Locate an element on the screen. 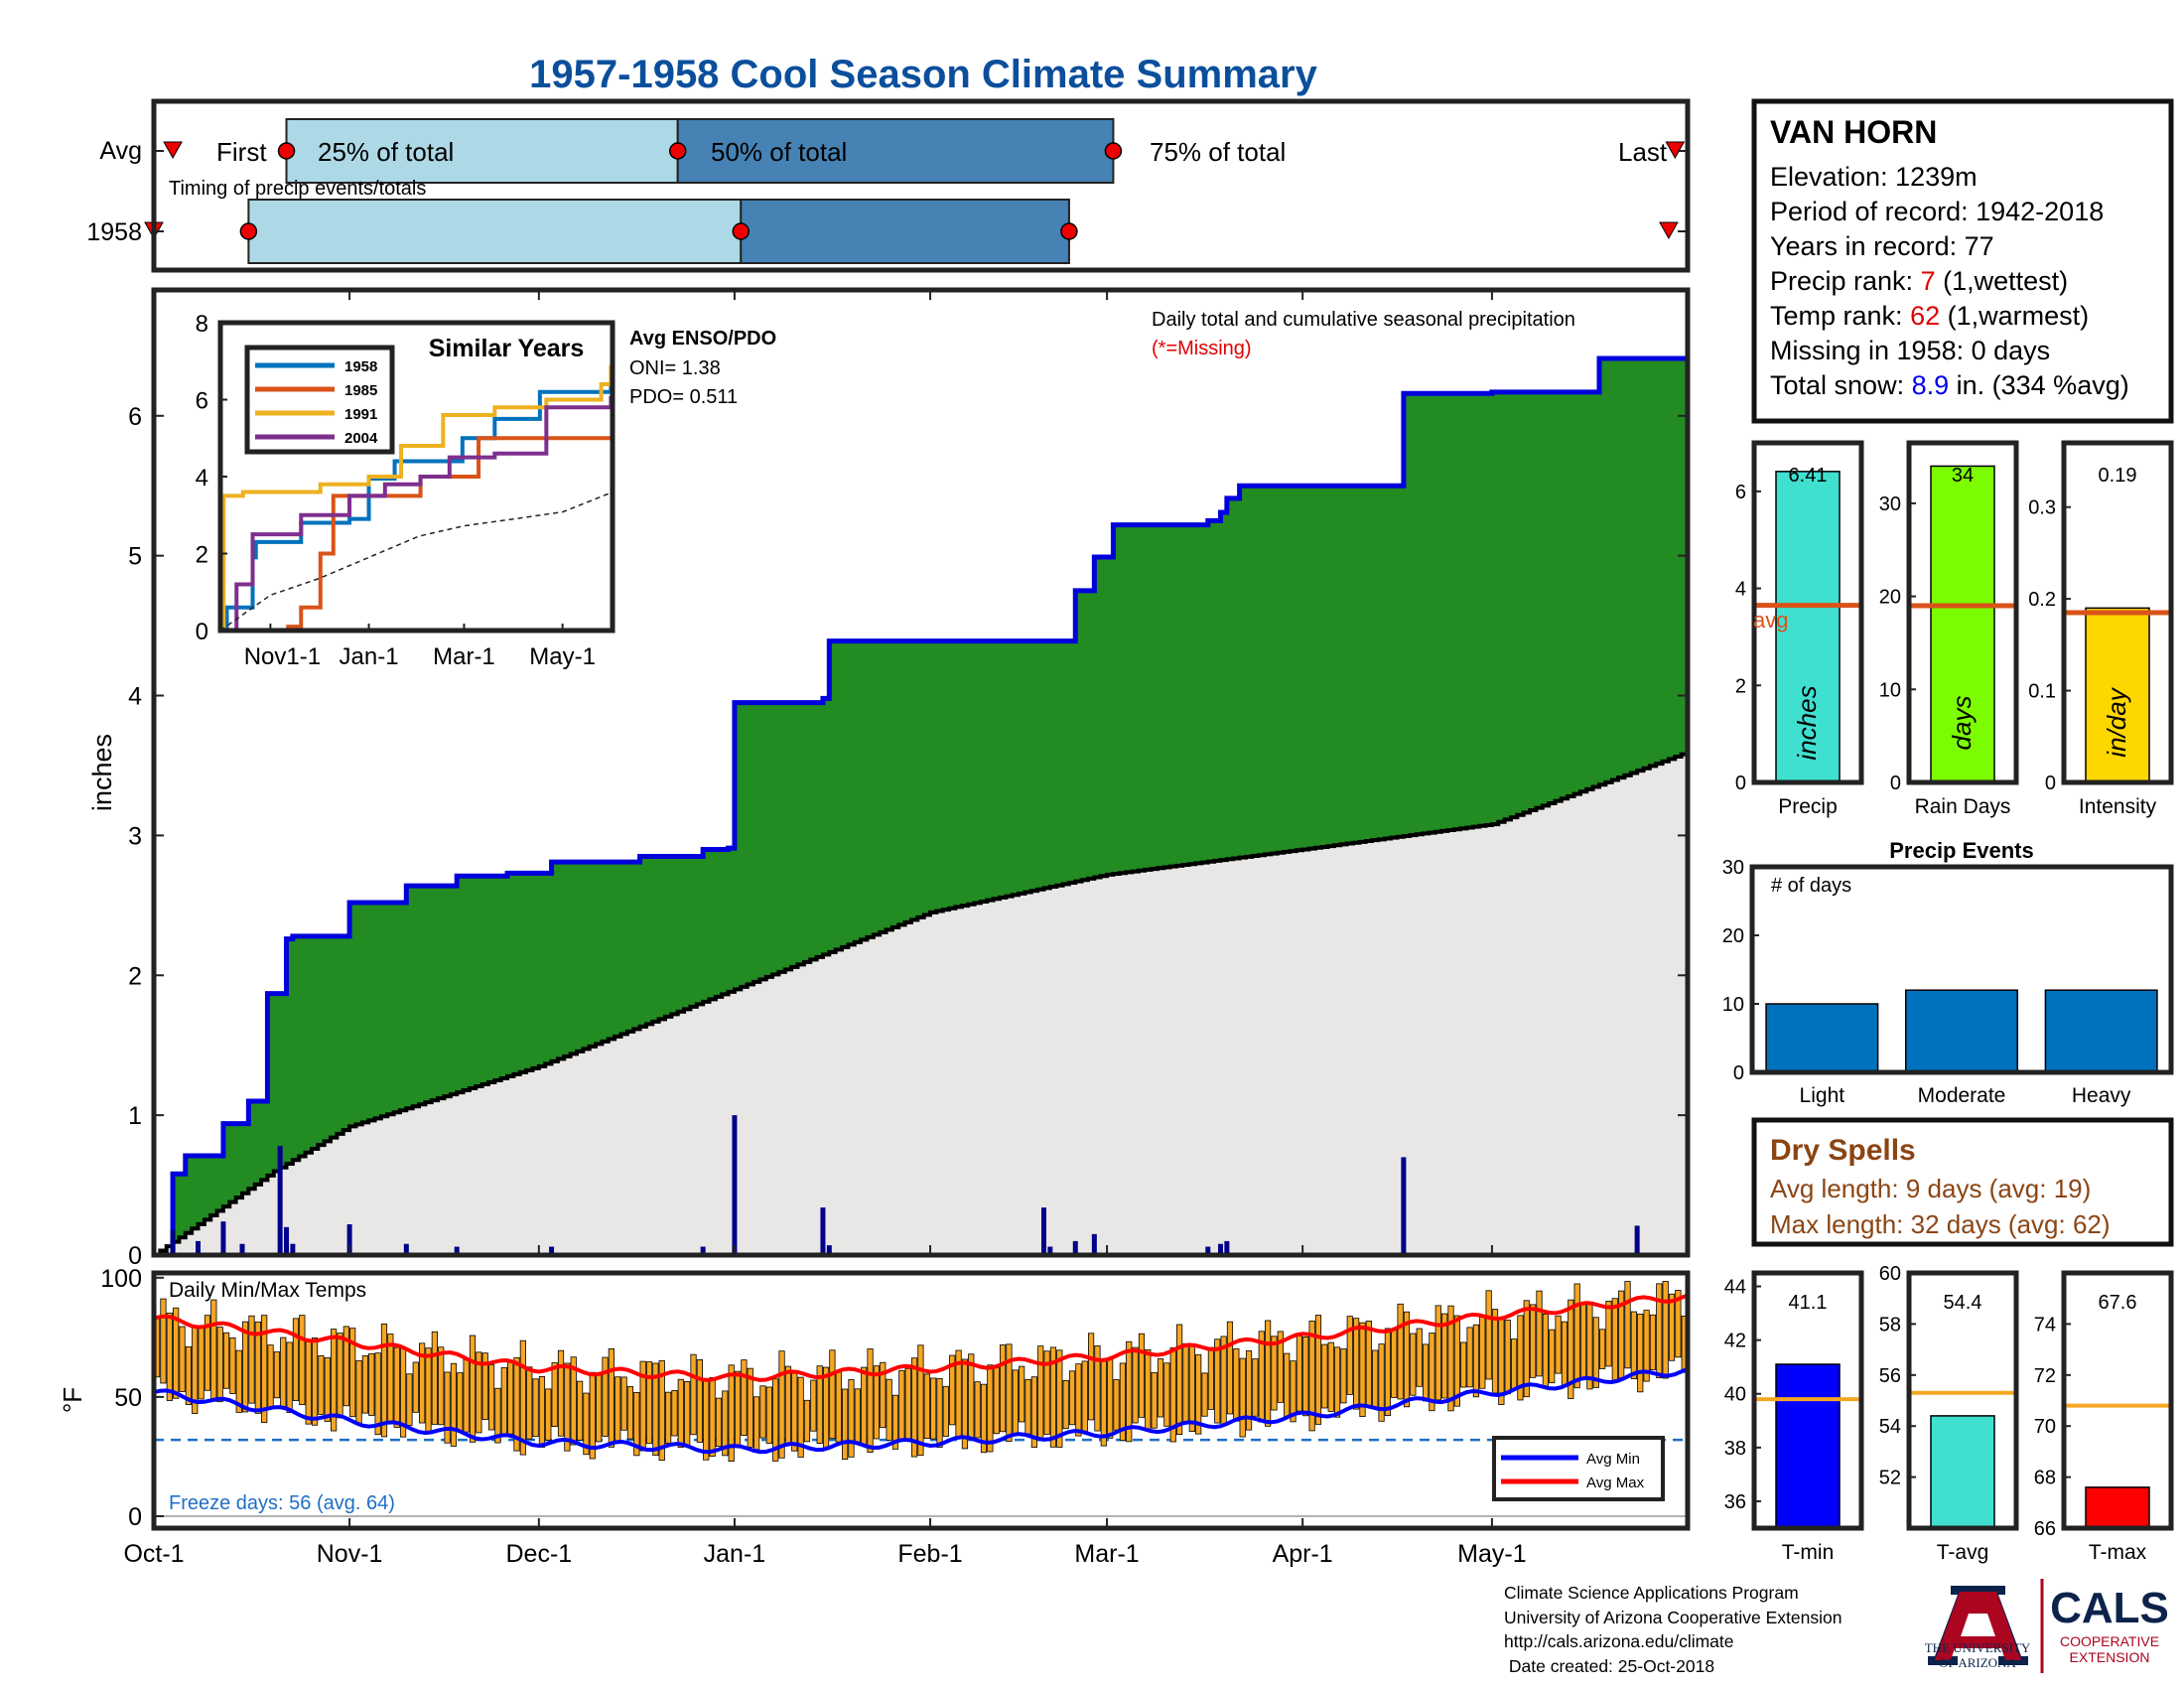 The image size is (2184, 1688). temp-plot-marks: 0 50 100 is located at coordinates (894, 1398).